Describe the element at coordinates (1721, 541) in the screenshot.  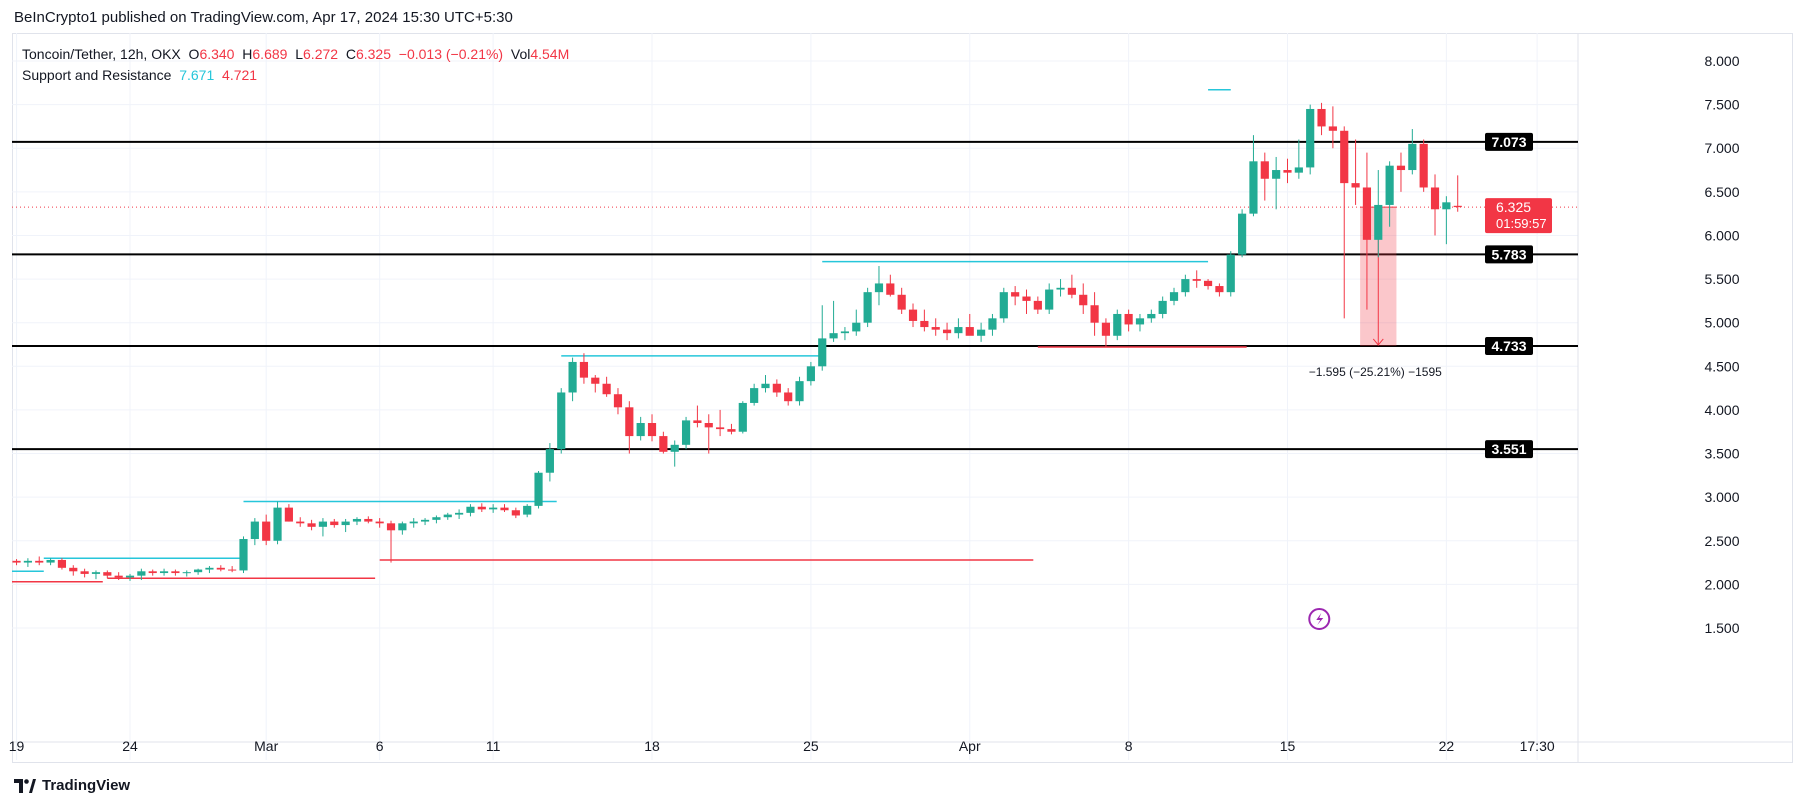
I see `price-tick-label: 2.500` at that location.